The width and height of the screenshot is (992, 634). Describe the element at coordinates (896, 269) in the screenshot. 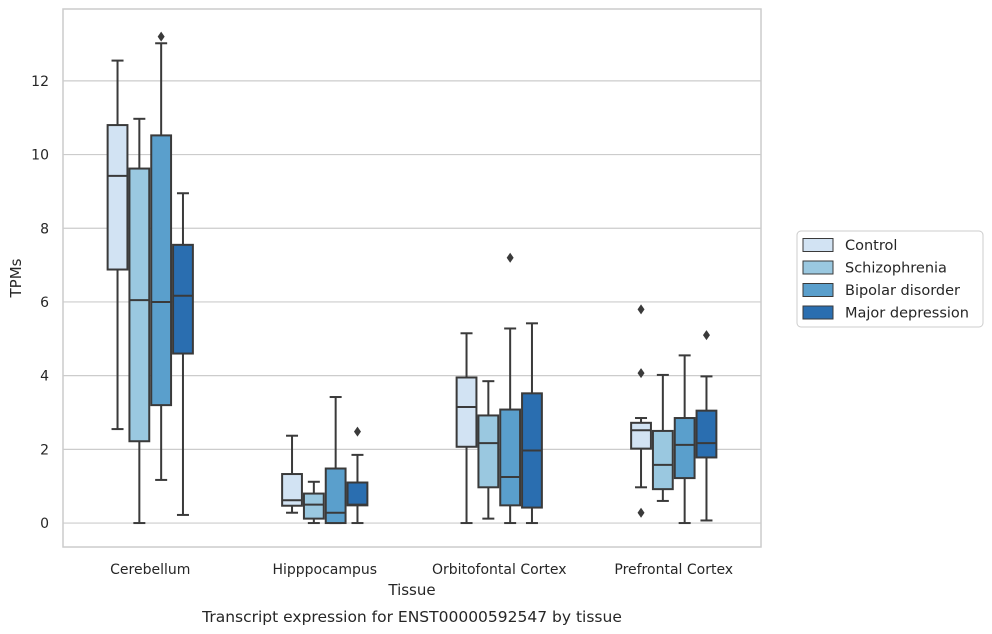

I see `legend-label: Schizophrenia` at that location.